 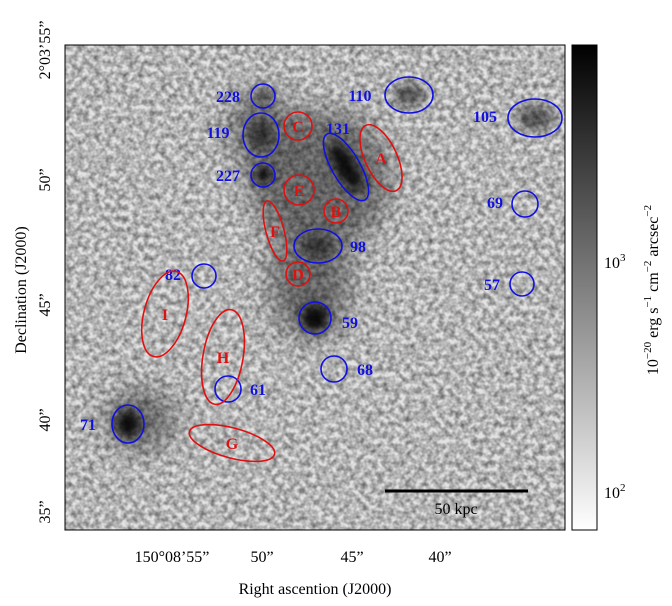 I want to click on x-tick-label: 40”, so click(x=439, y=557).